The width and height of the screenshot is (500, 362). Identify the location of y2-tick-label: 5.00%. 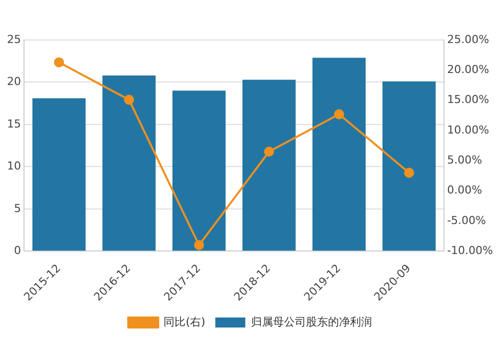
(464, 160).